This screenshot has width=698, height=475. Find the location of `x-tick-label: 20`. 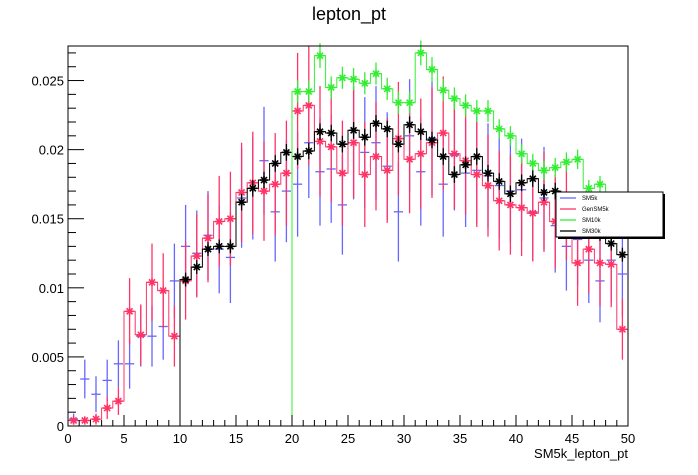

x-tick-label: 20 is located at coordinates (292, 438).